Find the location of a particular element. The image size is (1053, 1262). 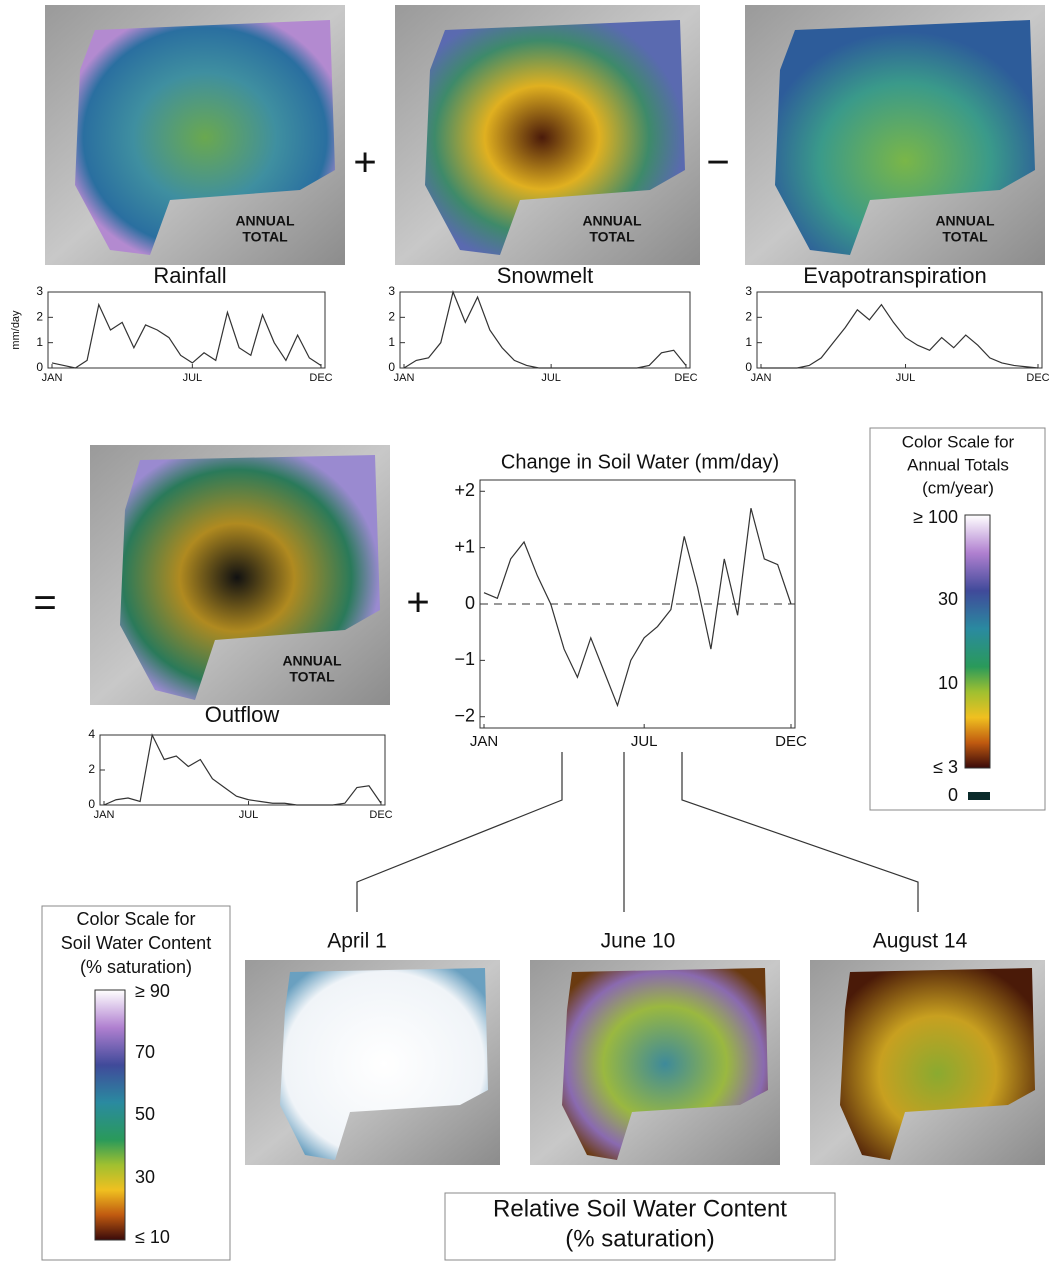

chart-title: Change in Soil Water (mm/day) is located at coordinates (640, 462).